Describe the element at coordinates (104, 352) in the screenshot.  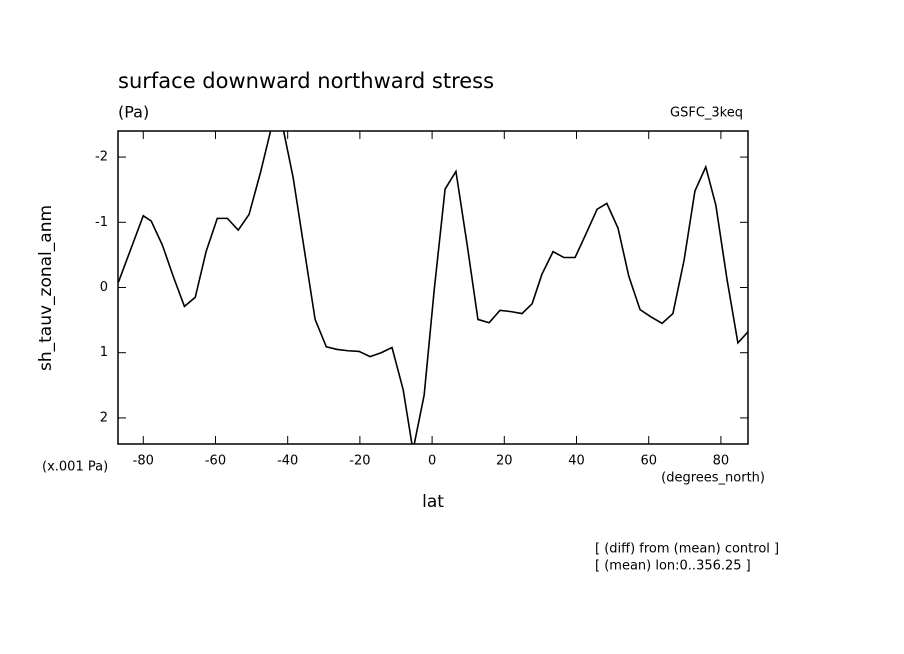
I see `y-tick-label: 1` at that location.